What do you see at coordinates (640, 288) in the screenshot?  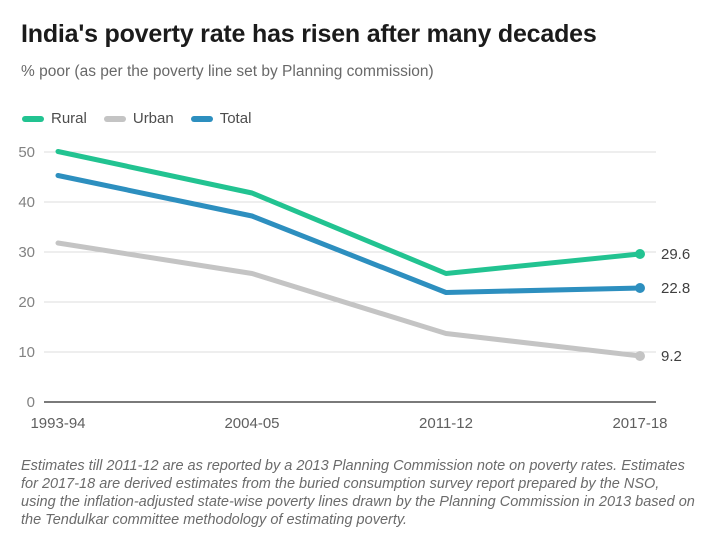 I see `series-end-marker-total` at bounding box center [640, 288].